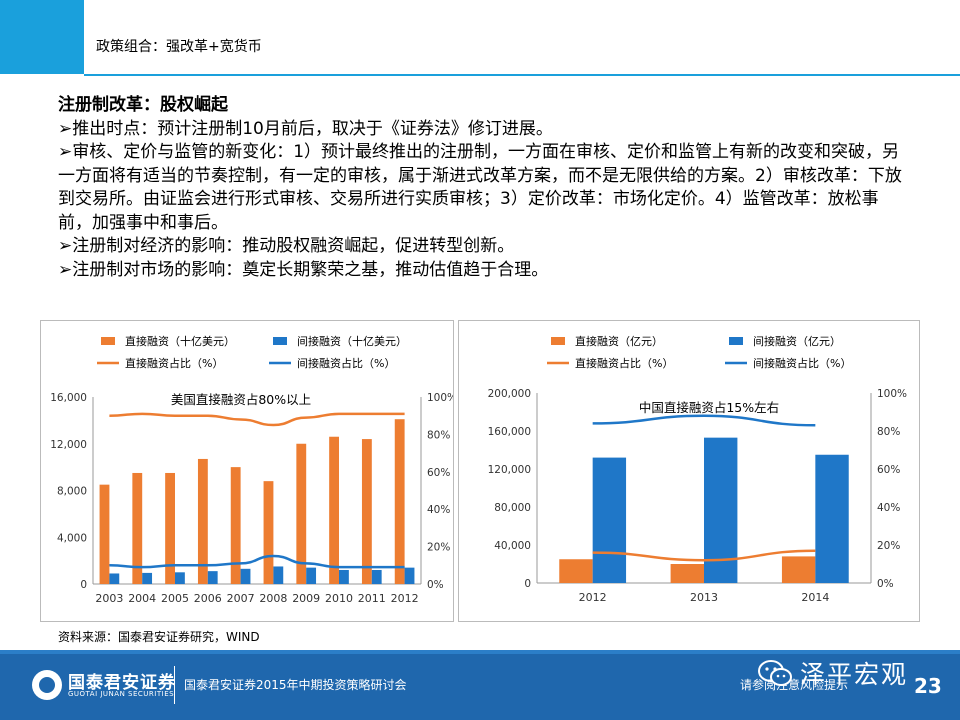 The image size is (960, 720). Describe the element at coordinates (854, 674) in the screenshot. I see `wechat-account-name: 泽平宏观` at that location.